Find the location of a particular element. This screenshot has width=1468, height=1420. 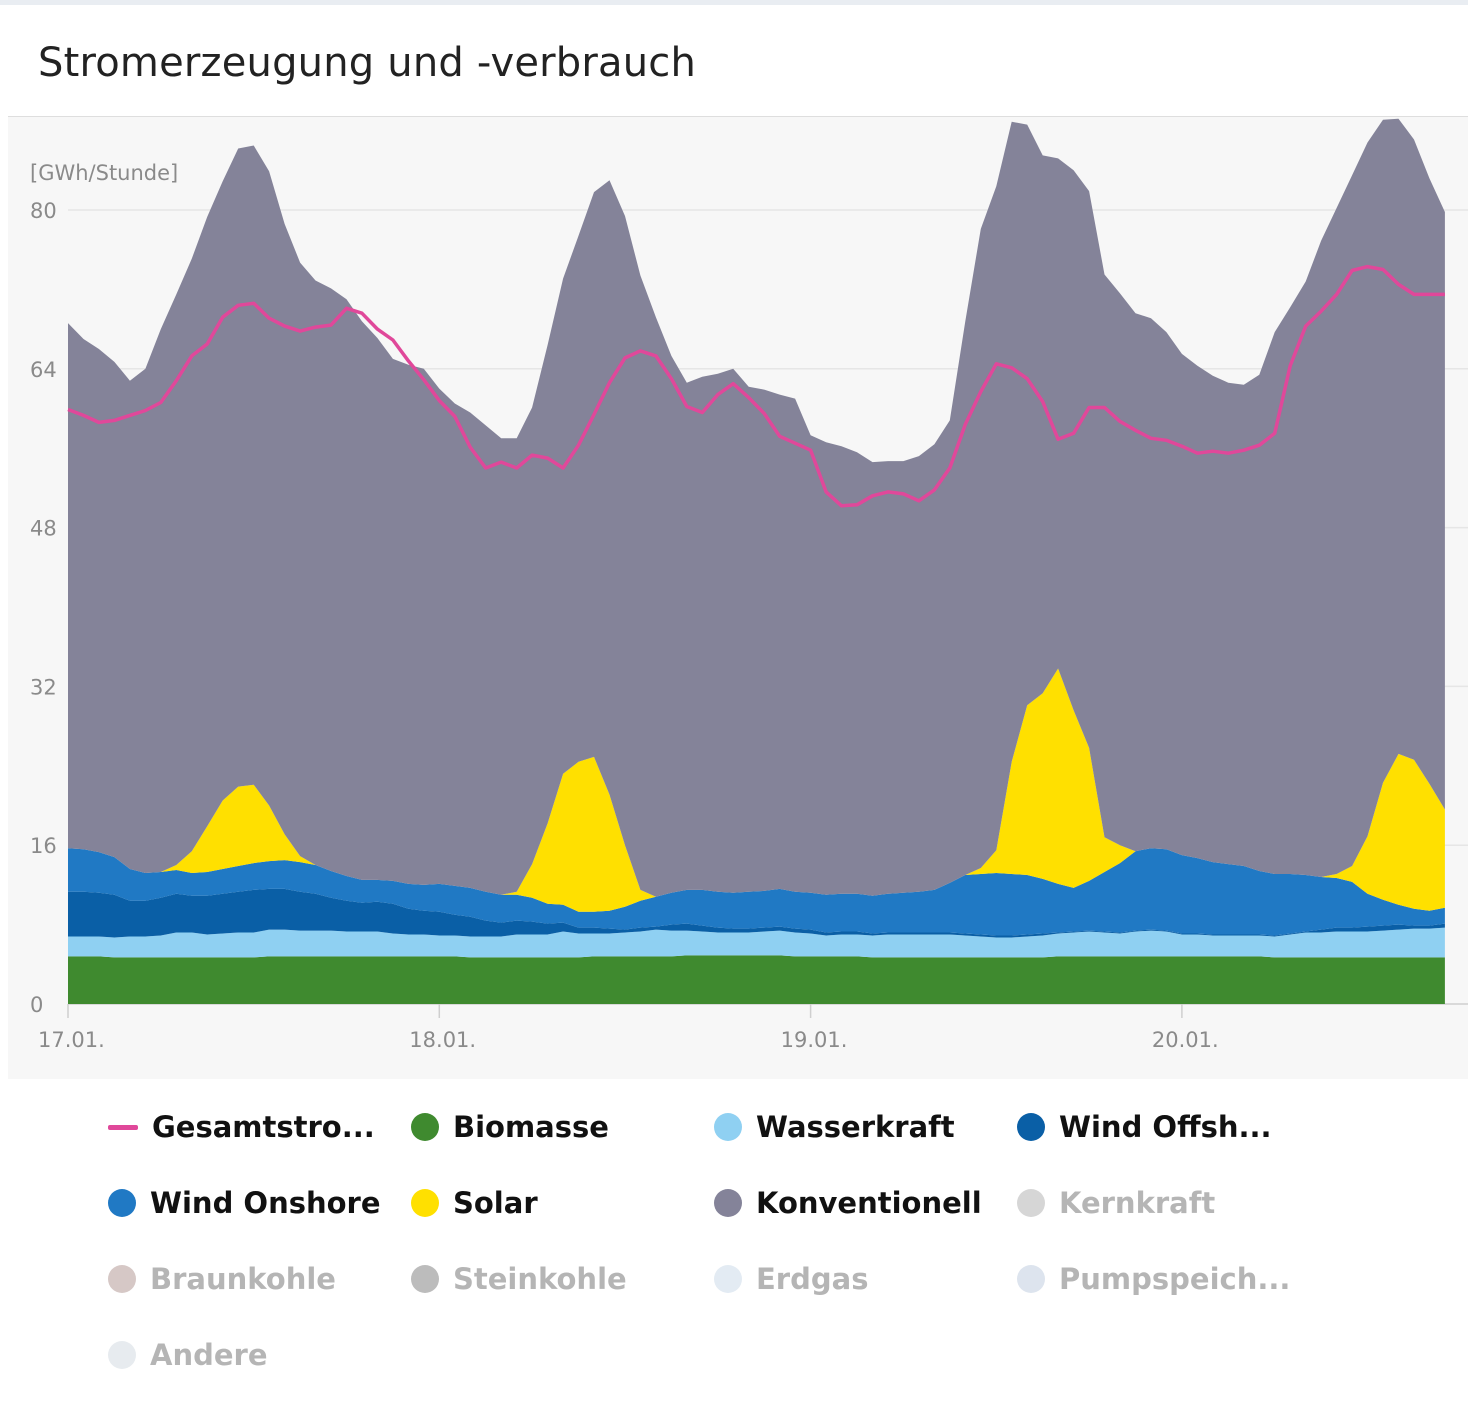

legend-item: Kernkraft is located at coordinates (1116, 1203).